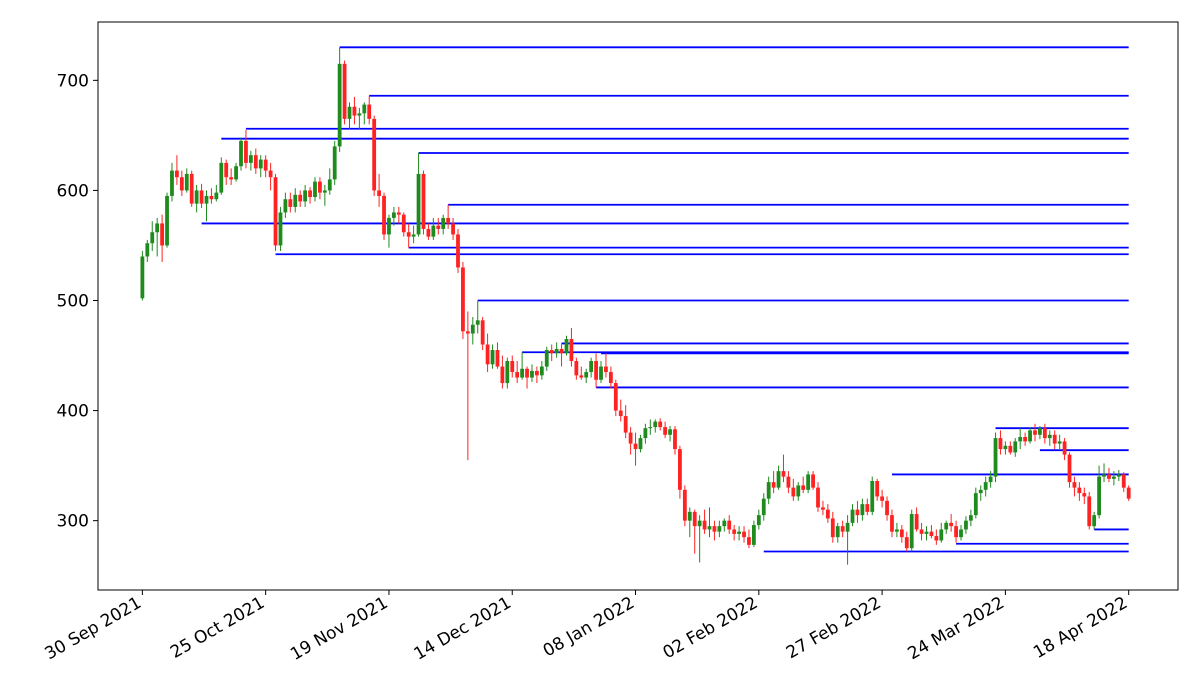 Image resolution: width=1200 pixels, height=700 pixels. Describe the element at coordinates (956, 628) in the screenshot. I see `x-tick-label: 24 Mar 2022` at that location.